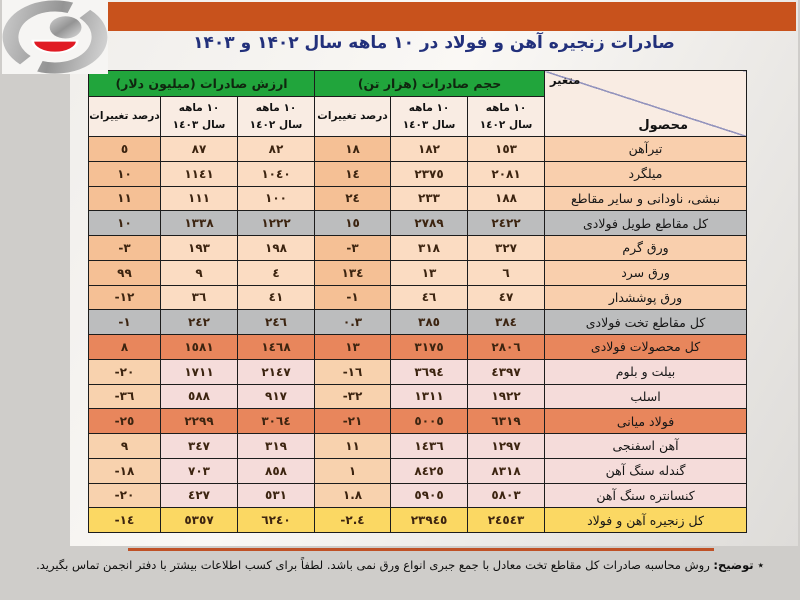 The image size is (800, 600). Describe the element at coordinates (199, 470) in the screenshot. I see `data-cell: ٧٠٣` at that location.